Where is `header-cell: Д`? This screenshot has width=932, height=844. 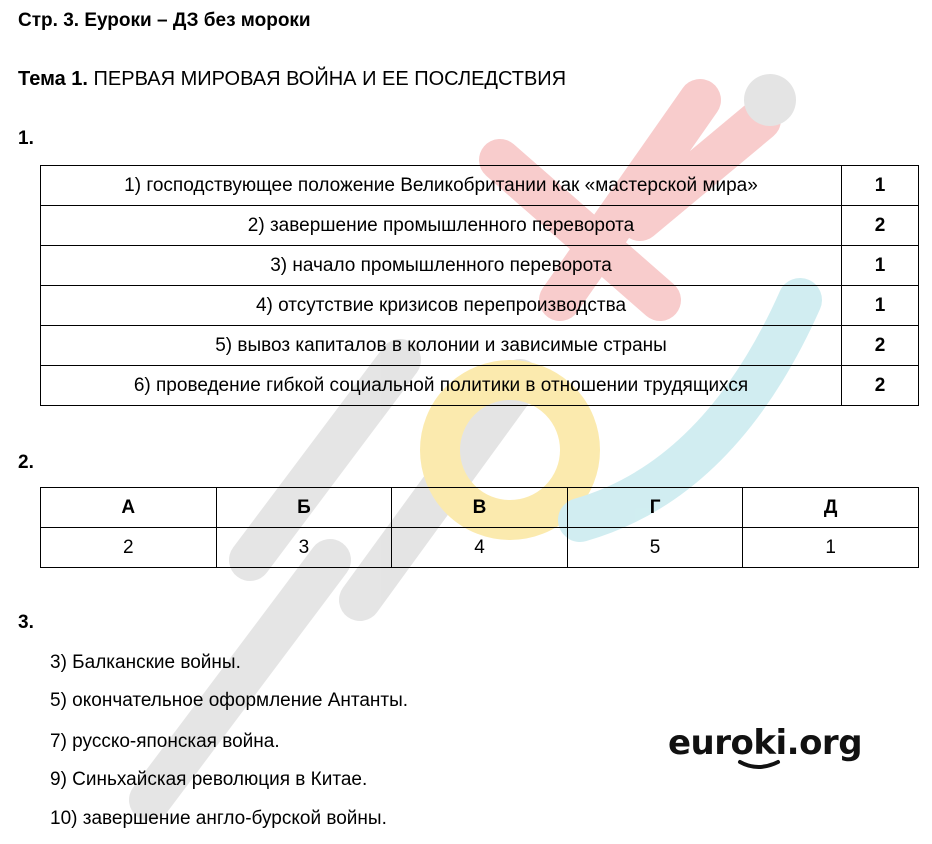
header-cell: Д is located at coordinates (830, 507).